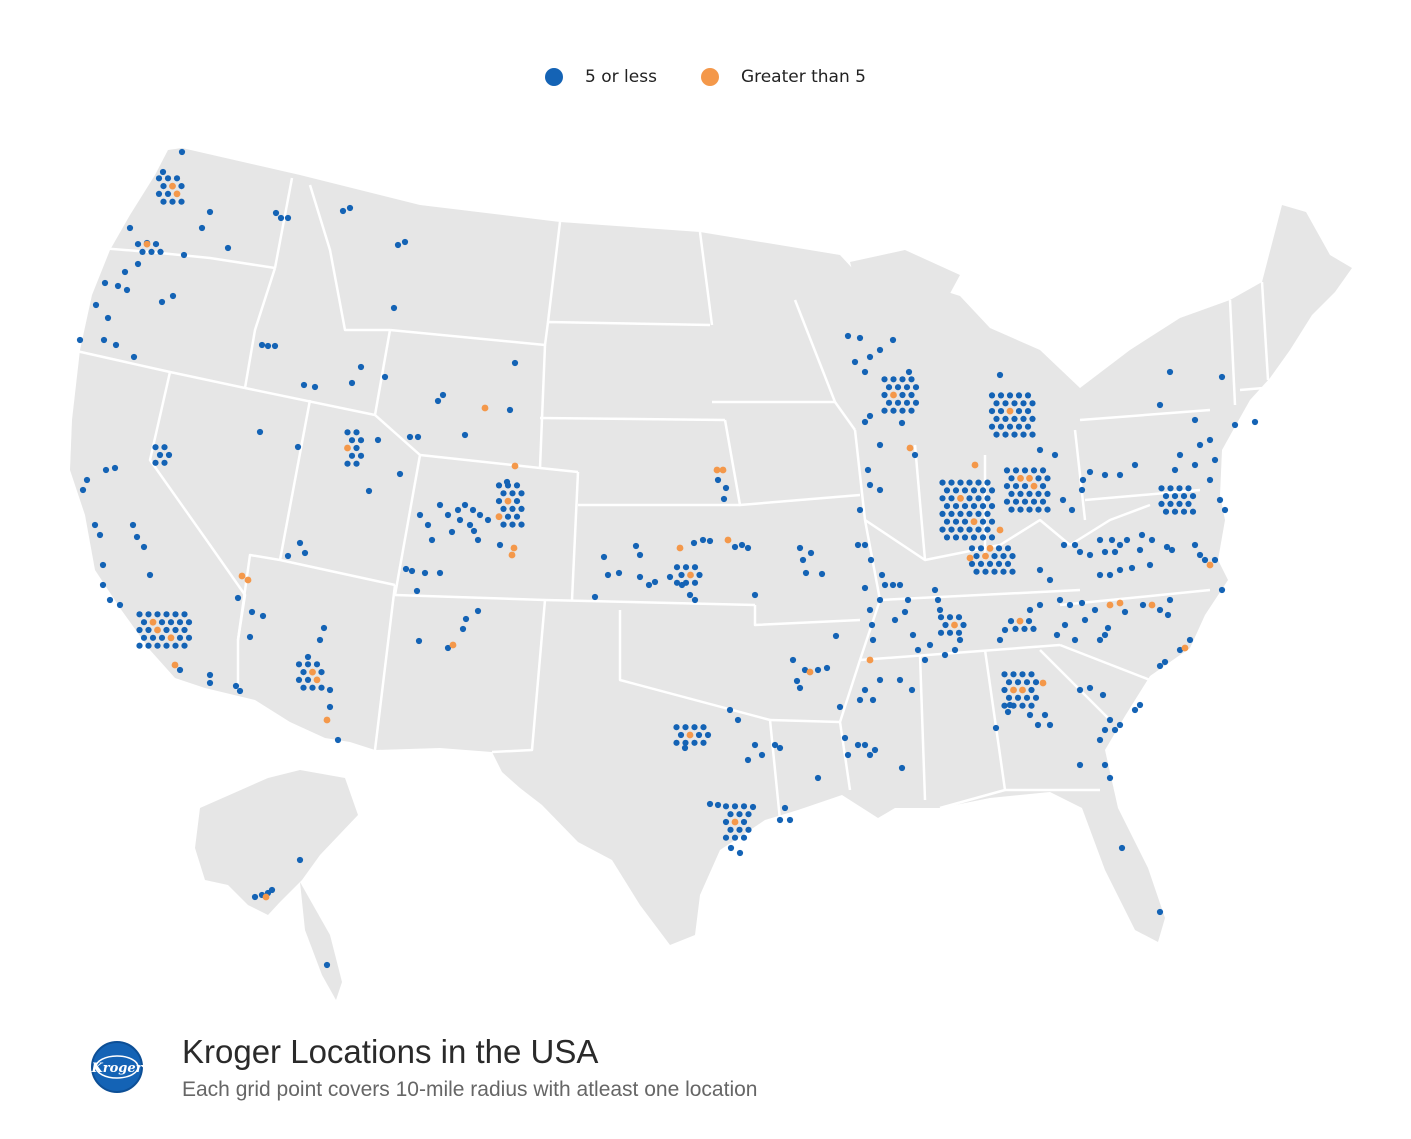 Image resolution: width=1411 pixels, height=1139 pixels. What do you see at coordinates (321, 941) in the screenshot?
I see `alaska-panhandle-land` at bounding box center [321, 941].